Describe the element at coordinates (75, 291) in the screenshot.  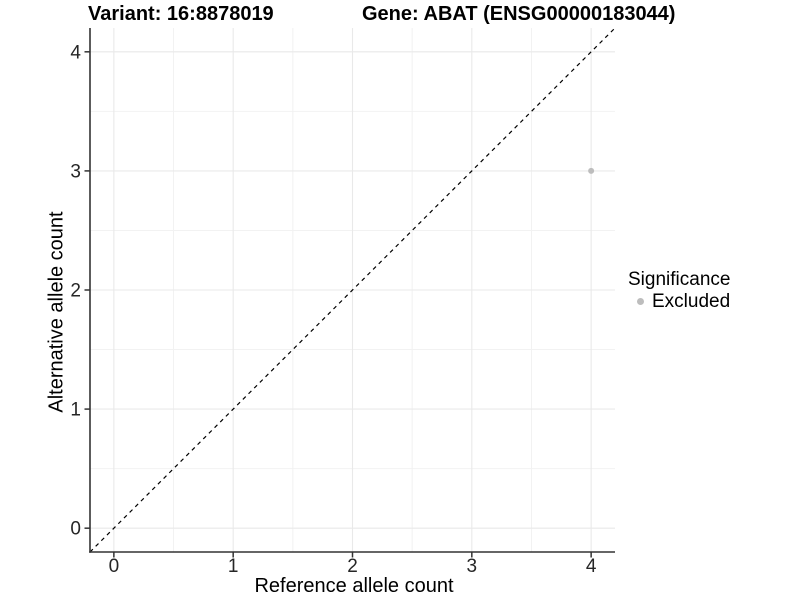
I see `y-tick-label: 2` at that location.